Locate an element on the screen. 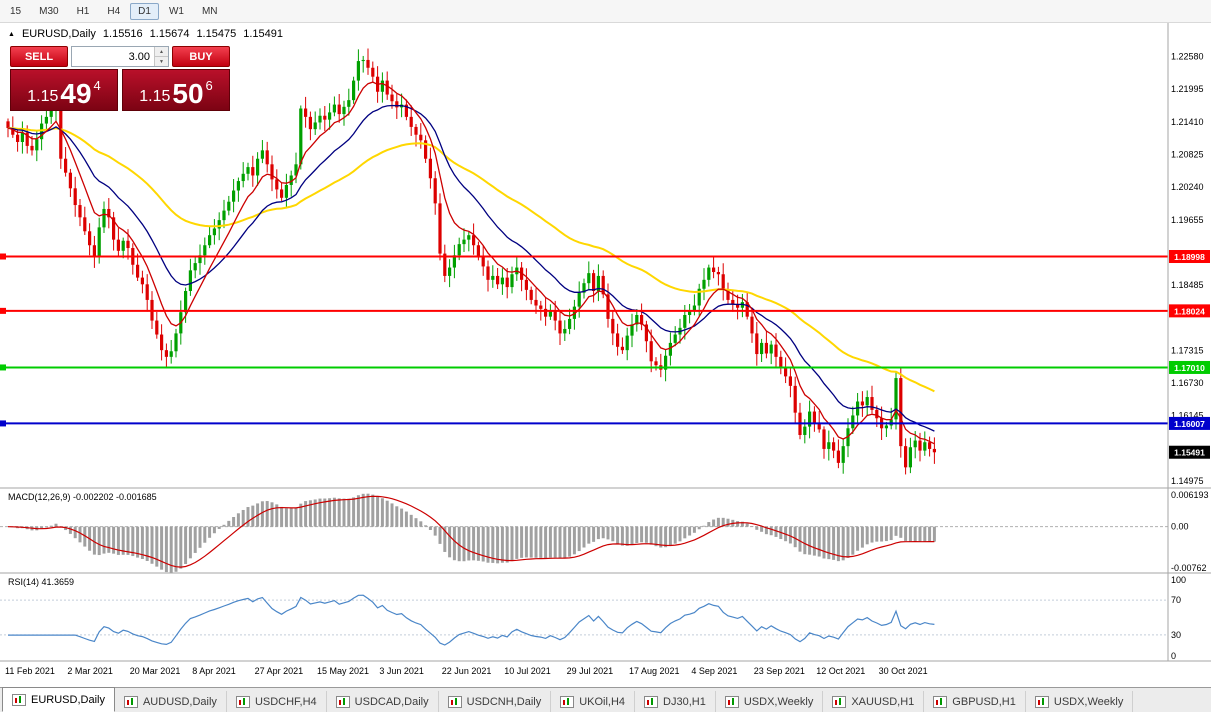 The image size is (1211, 712). tab-usdcad-daily: USDCAD,Daily is located at coordinates (383, 701).